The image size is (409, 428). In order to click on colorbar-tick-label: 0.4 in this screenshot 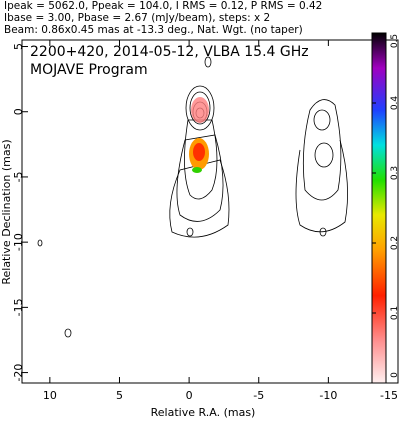, I will do `click(395, 103)`.